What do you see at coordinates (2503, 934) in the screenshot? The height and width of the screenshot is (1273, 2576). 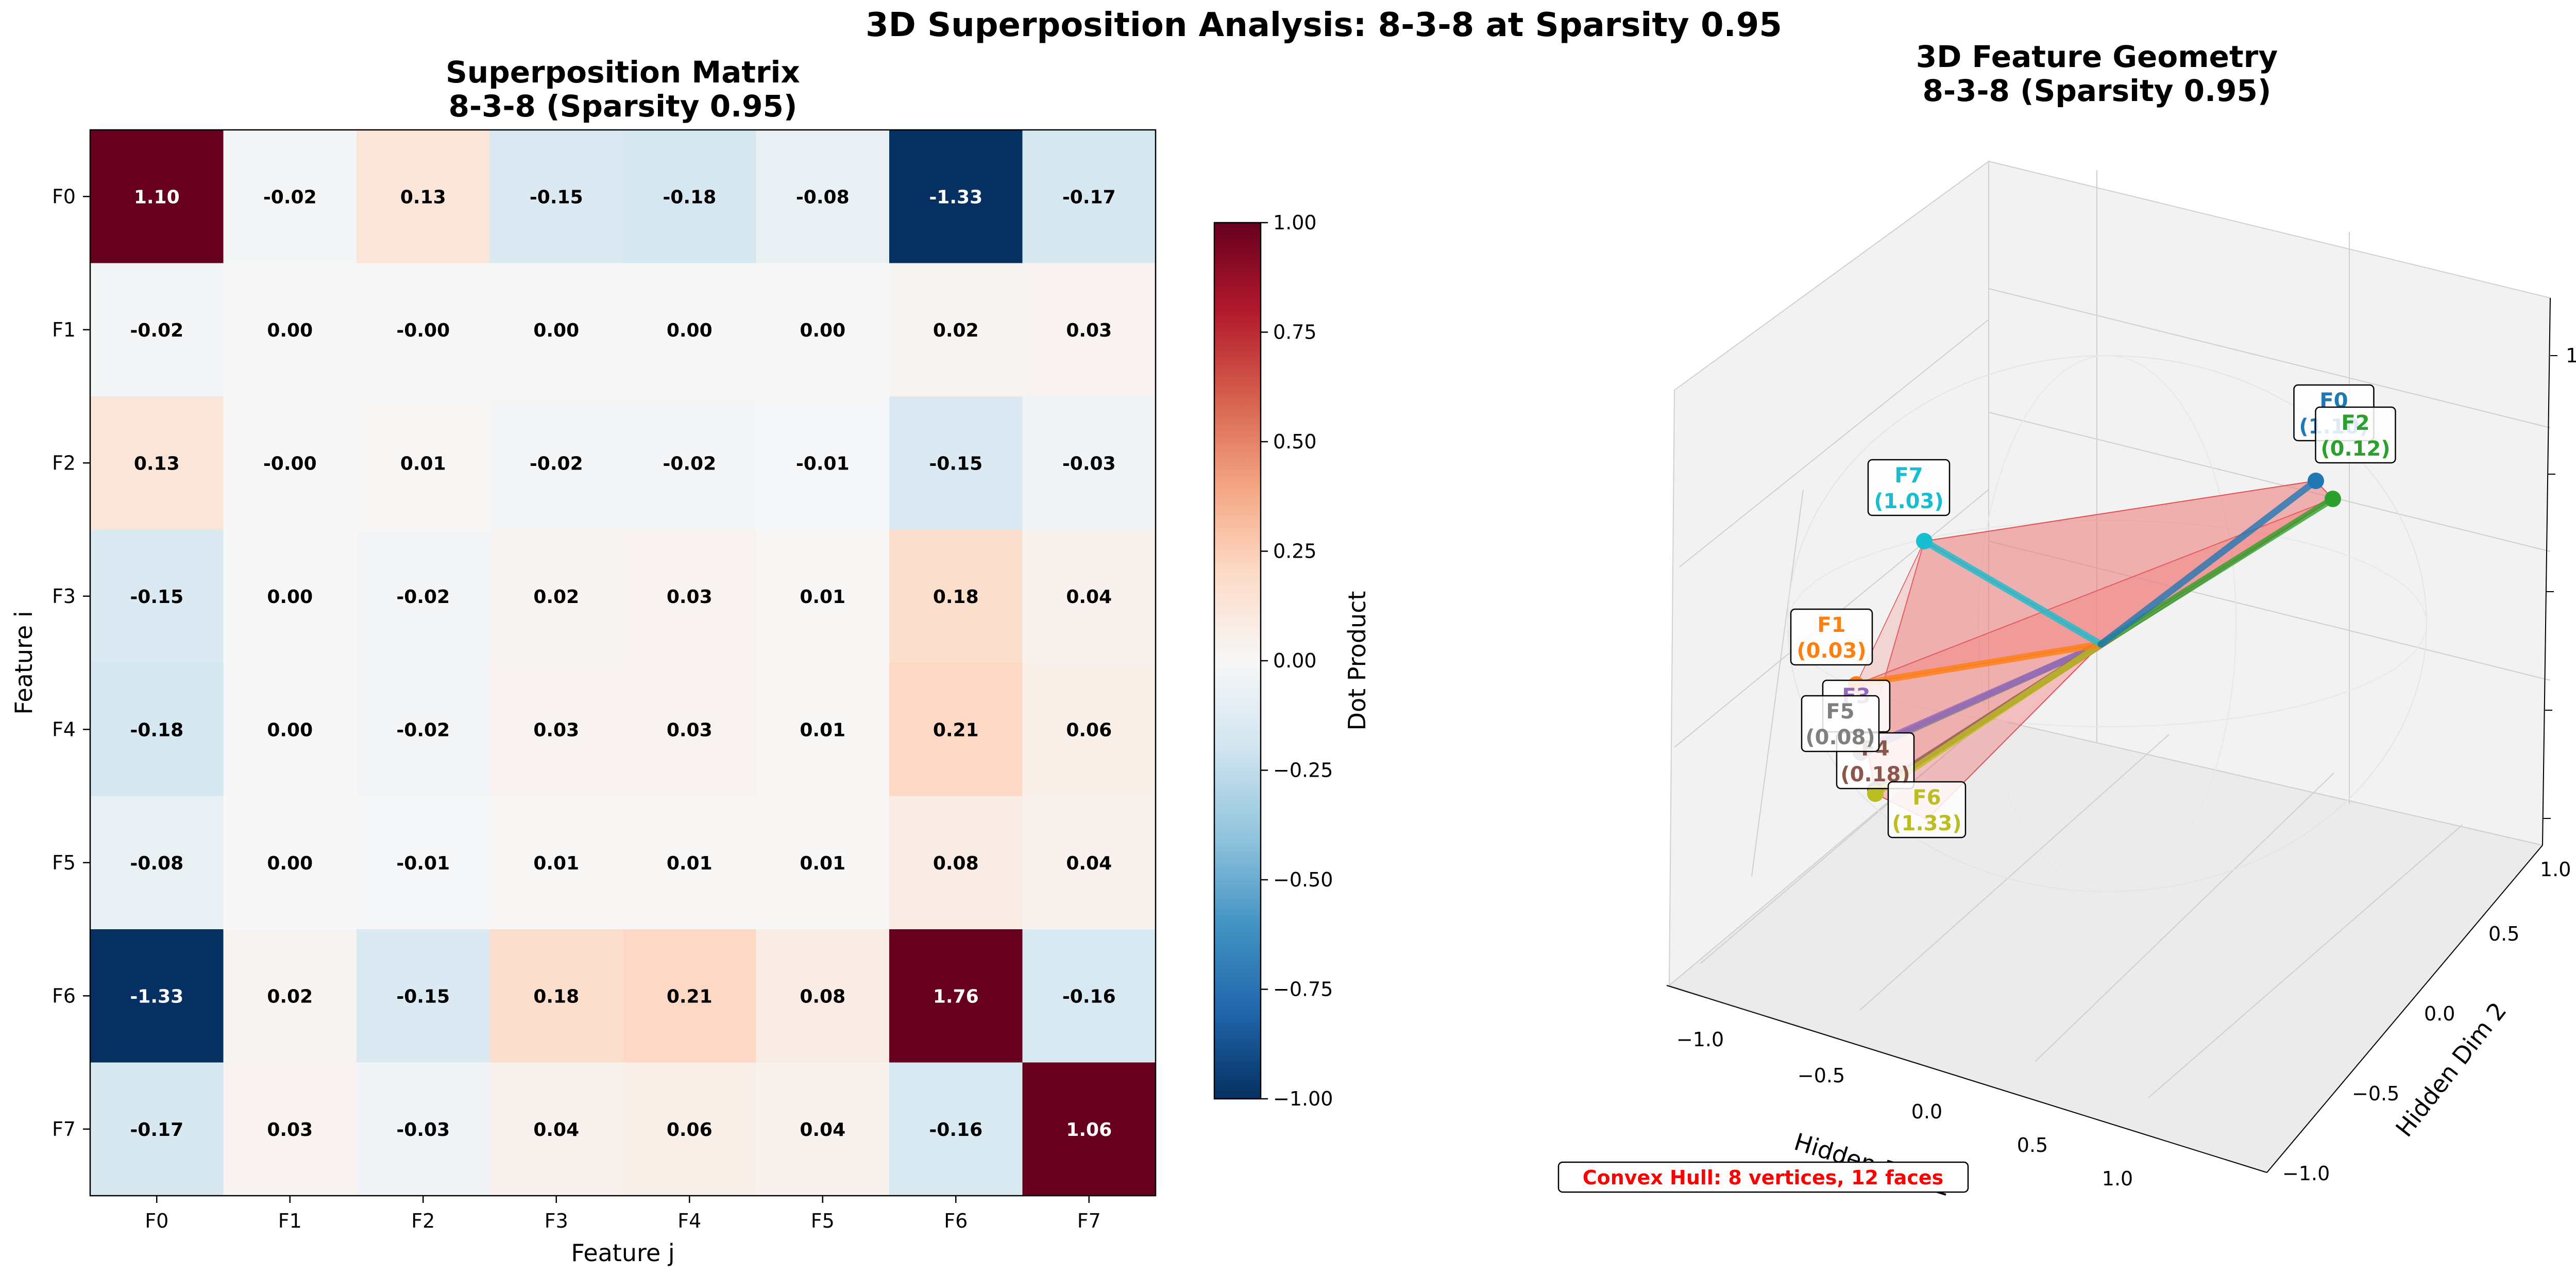 I see `y-tick-label: 0.5` at bounding box center [2503, 934].